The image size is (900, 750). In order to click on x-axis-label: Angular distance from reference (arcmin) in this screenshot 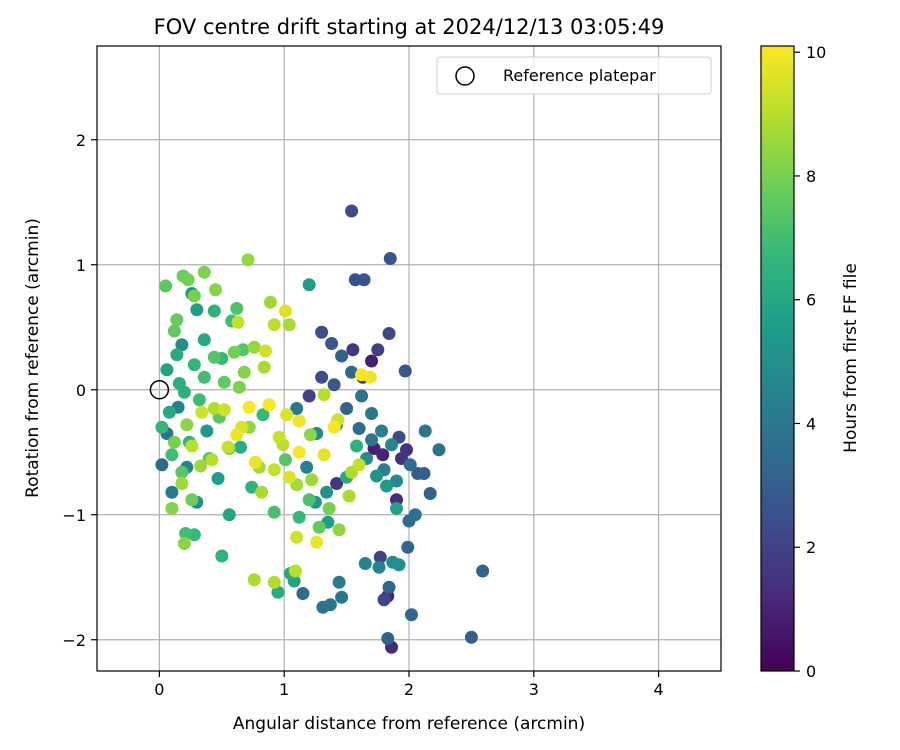, I will do `click(409, 724)`.